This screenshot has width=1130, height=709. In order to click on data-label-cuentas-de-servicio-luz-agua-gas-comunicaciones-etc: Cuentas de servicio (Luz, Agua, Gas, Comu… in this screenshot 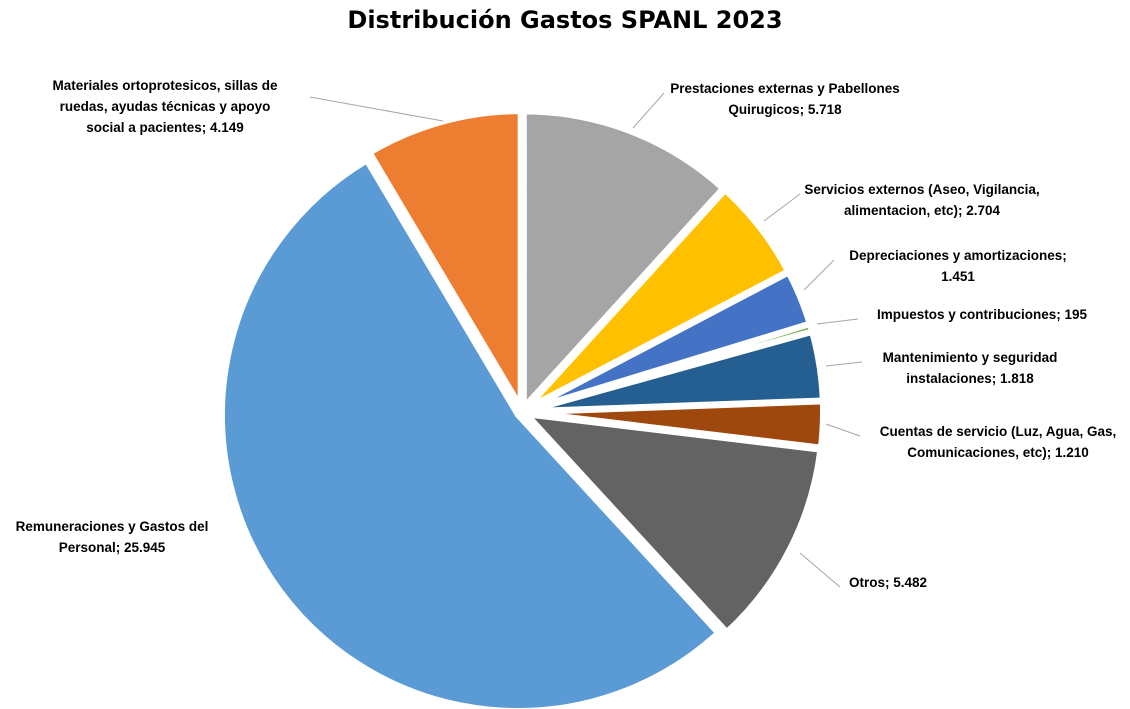, I will do `click(998, 442)`.